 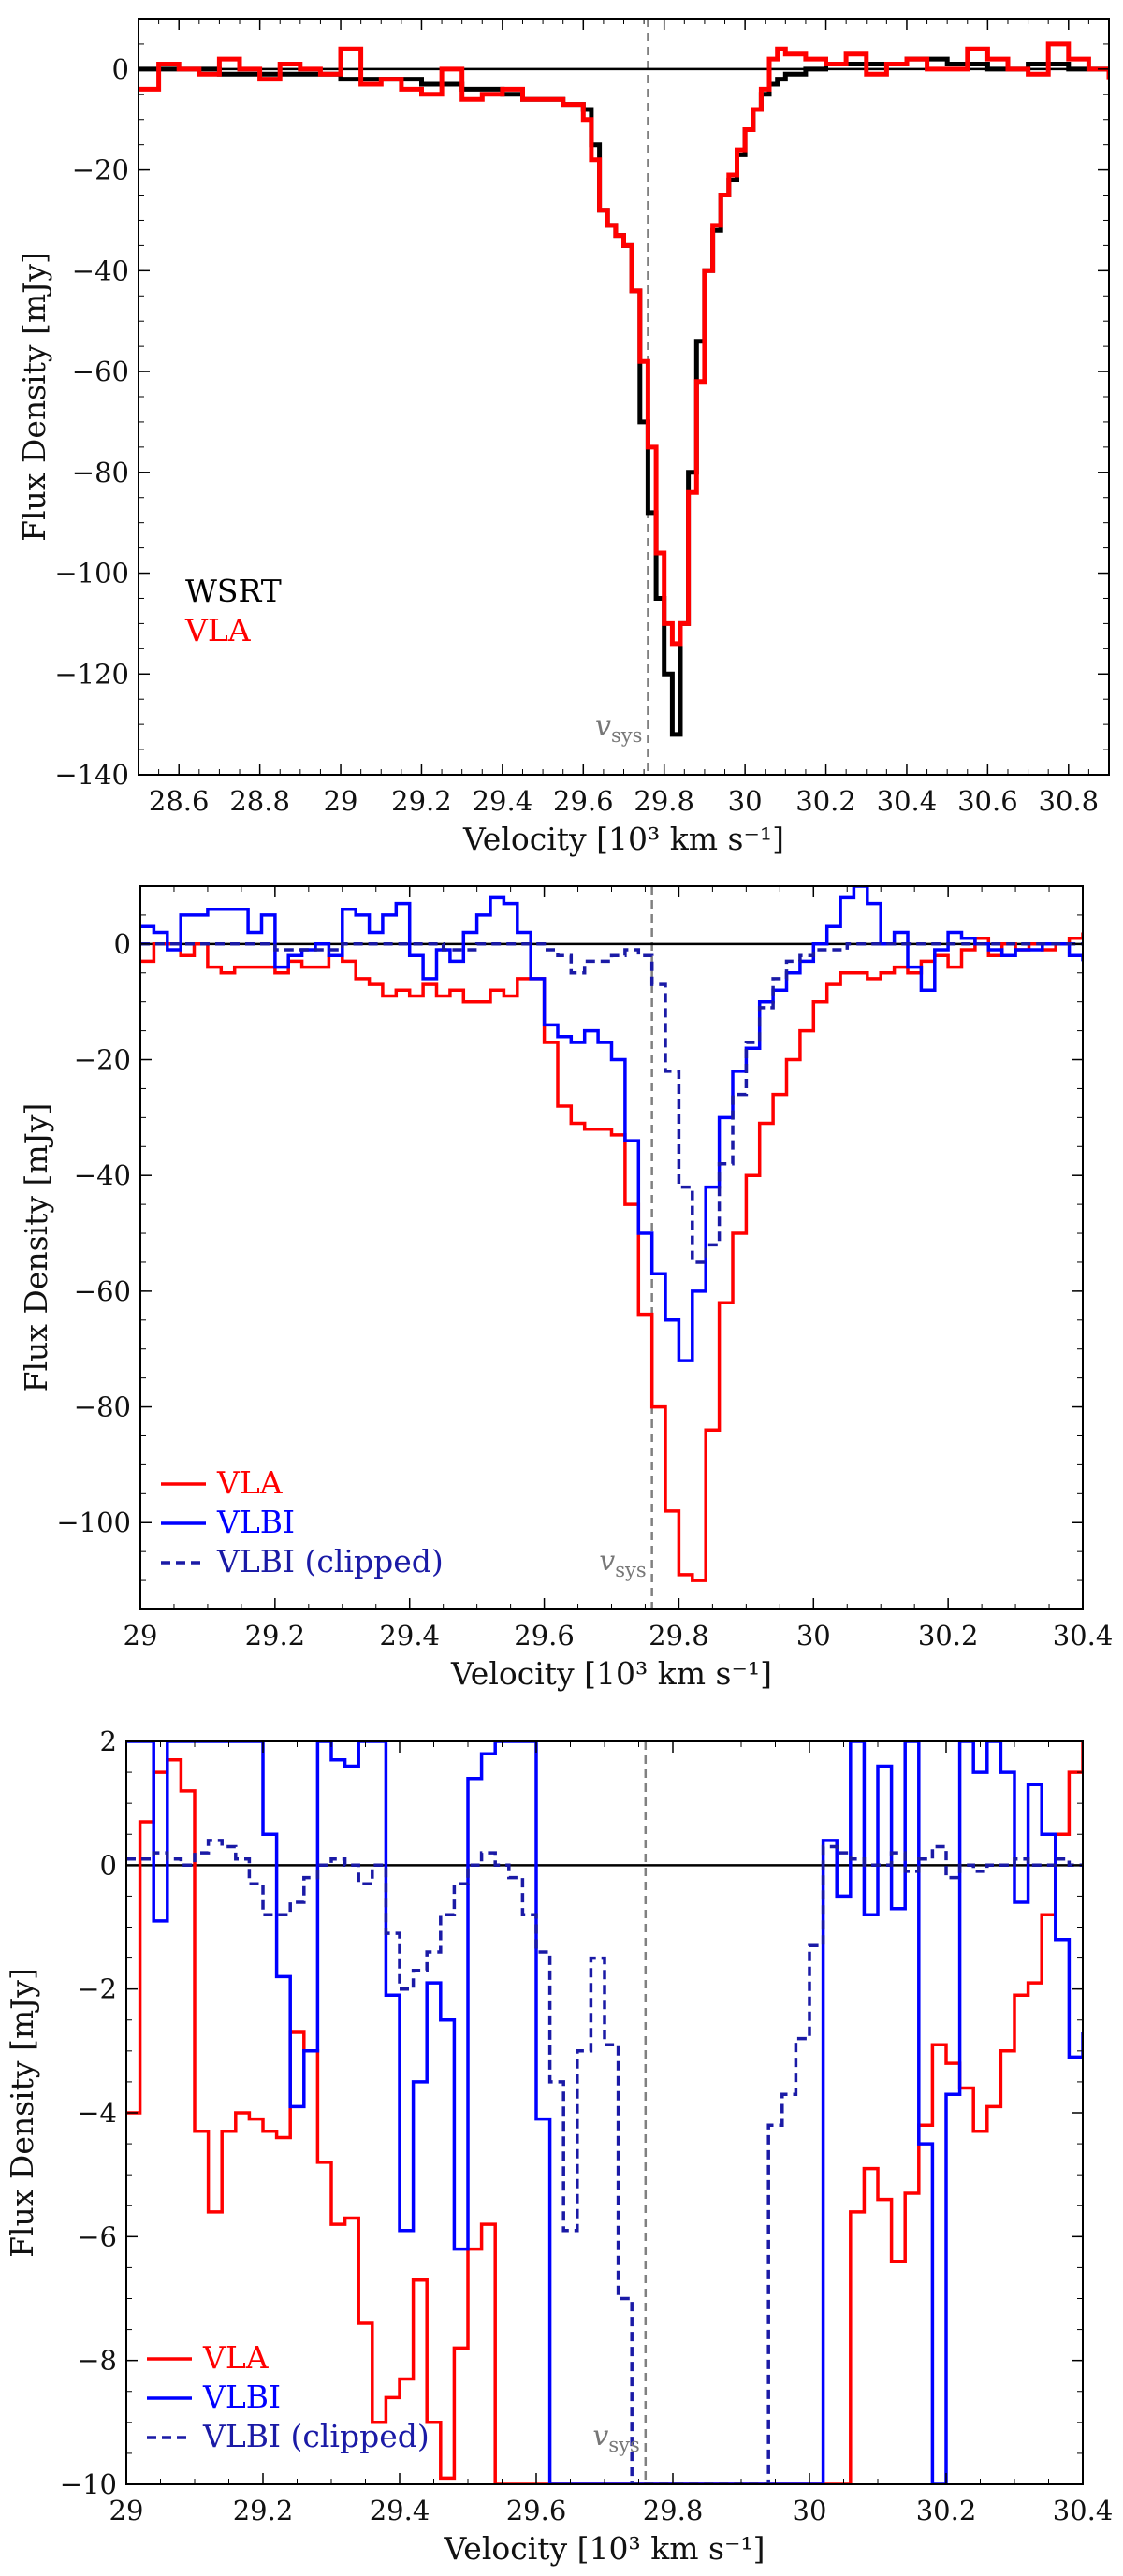 What do you see at coordinates (97, 2361) in the screenshot?
I see `y-tick-label: −8` at bounding box center [97, 2361].